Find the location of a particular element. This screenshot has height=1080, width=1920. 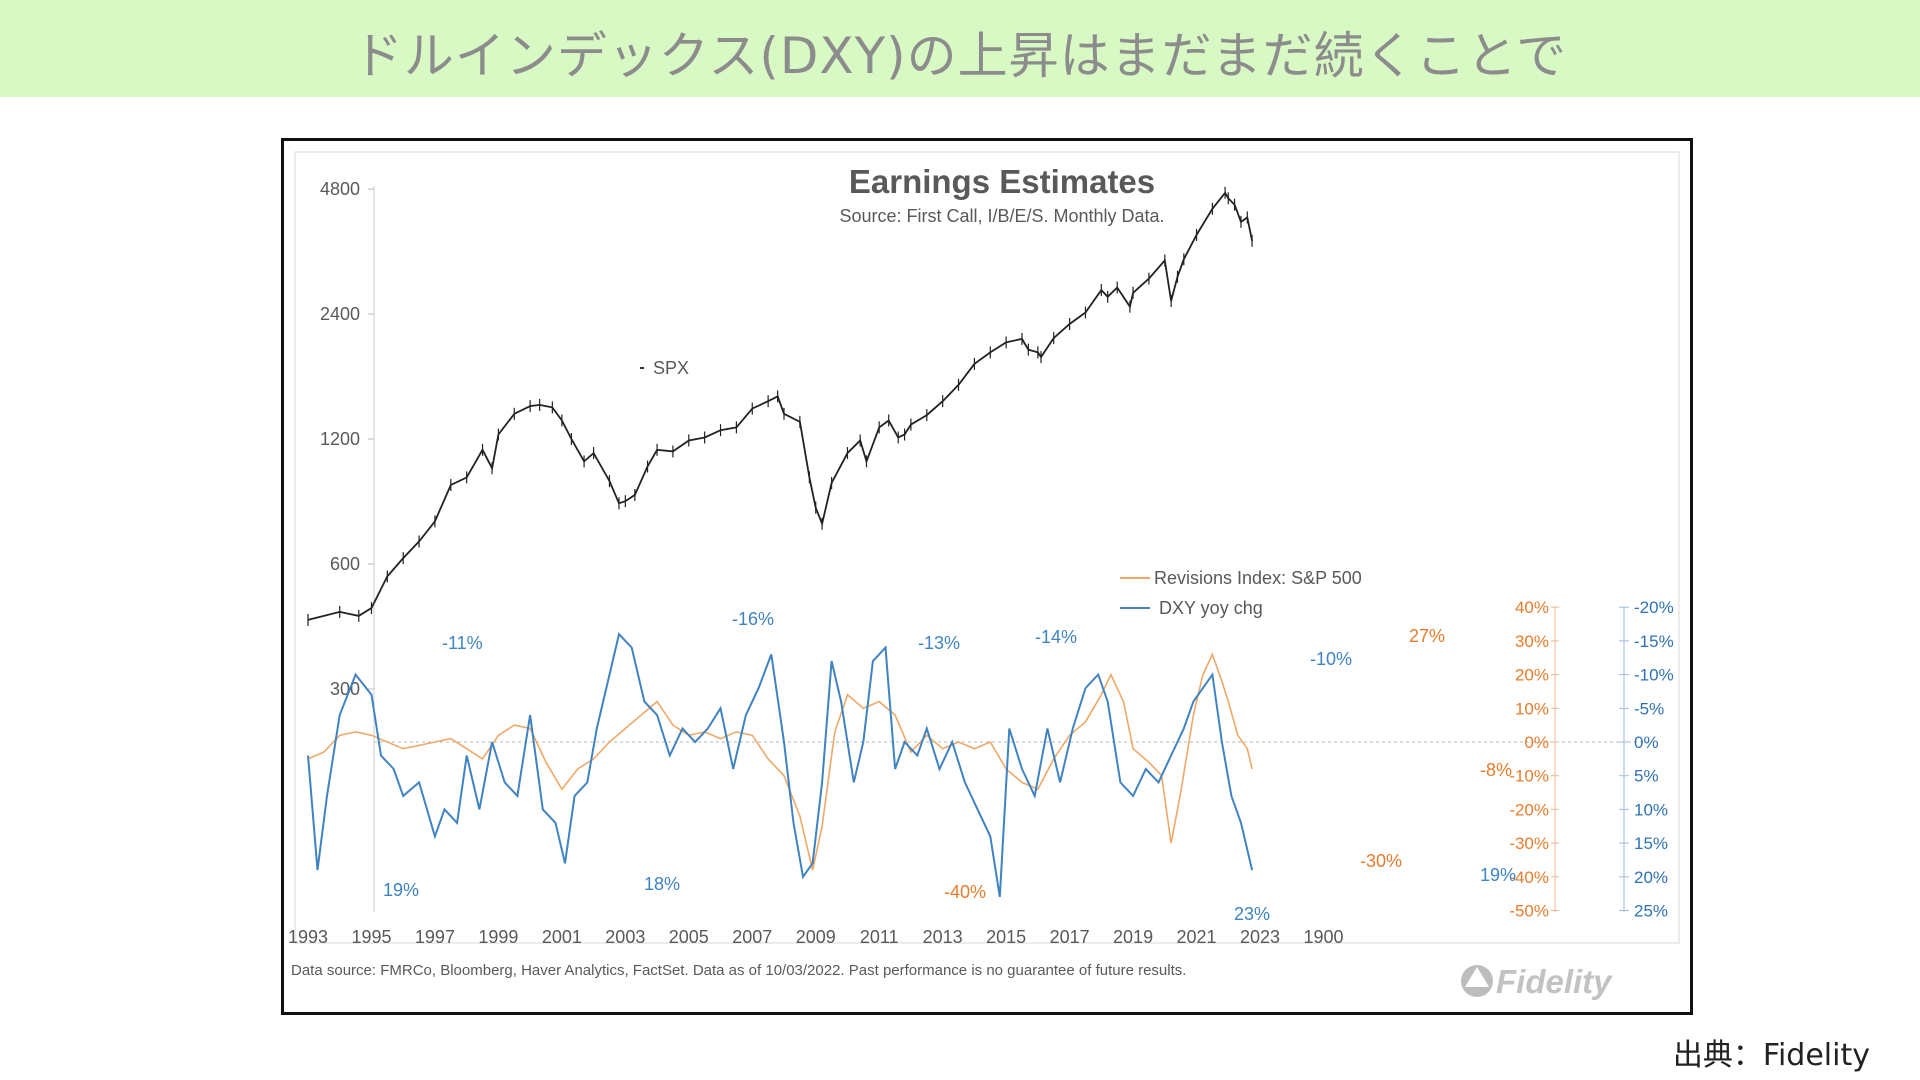

x-tick-label: 2011 is located at coordinates (879, 937).